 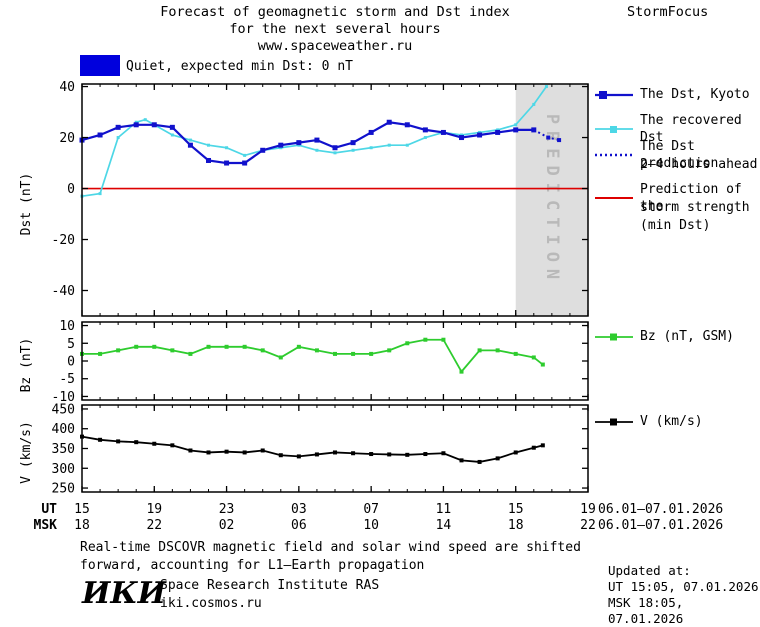 What do you see at coordinates (100, 65) in the screenshot?
I see `quiet-level-swatch` at bounding box center [100, 65].